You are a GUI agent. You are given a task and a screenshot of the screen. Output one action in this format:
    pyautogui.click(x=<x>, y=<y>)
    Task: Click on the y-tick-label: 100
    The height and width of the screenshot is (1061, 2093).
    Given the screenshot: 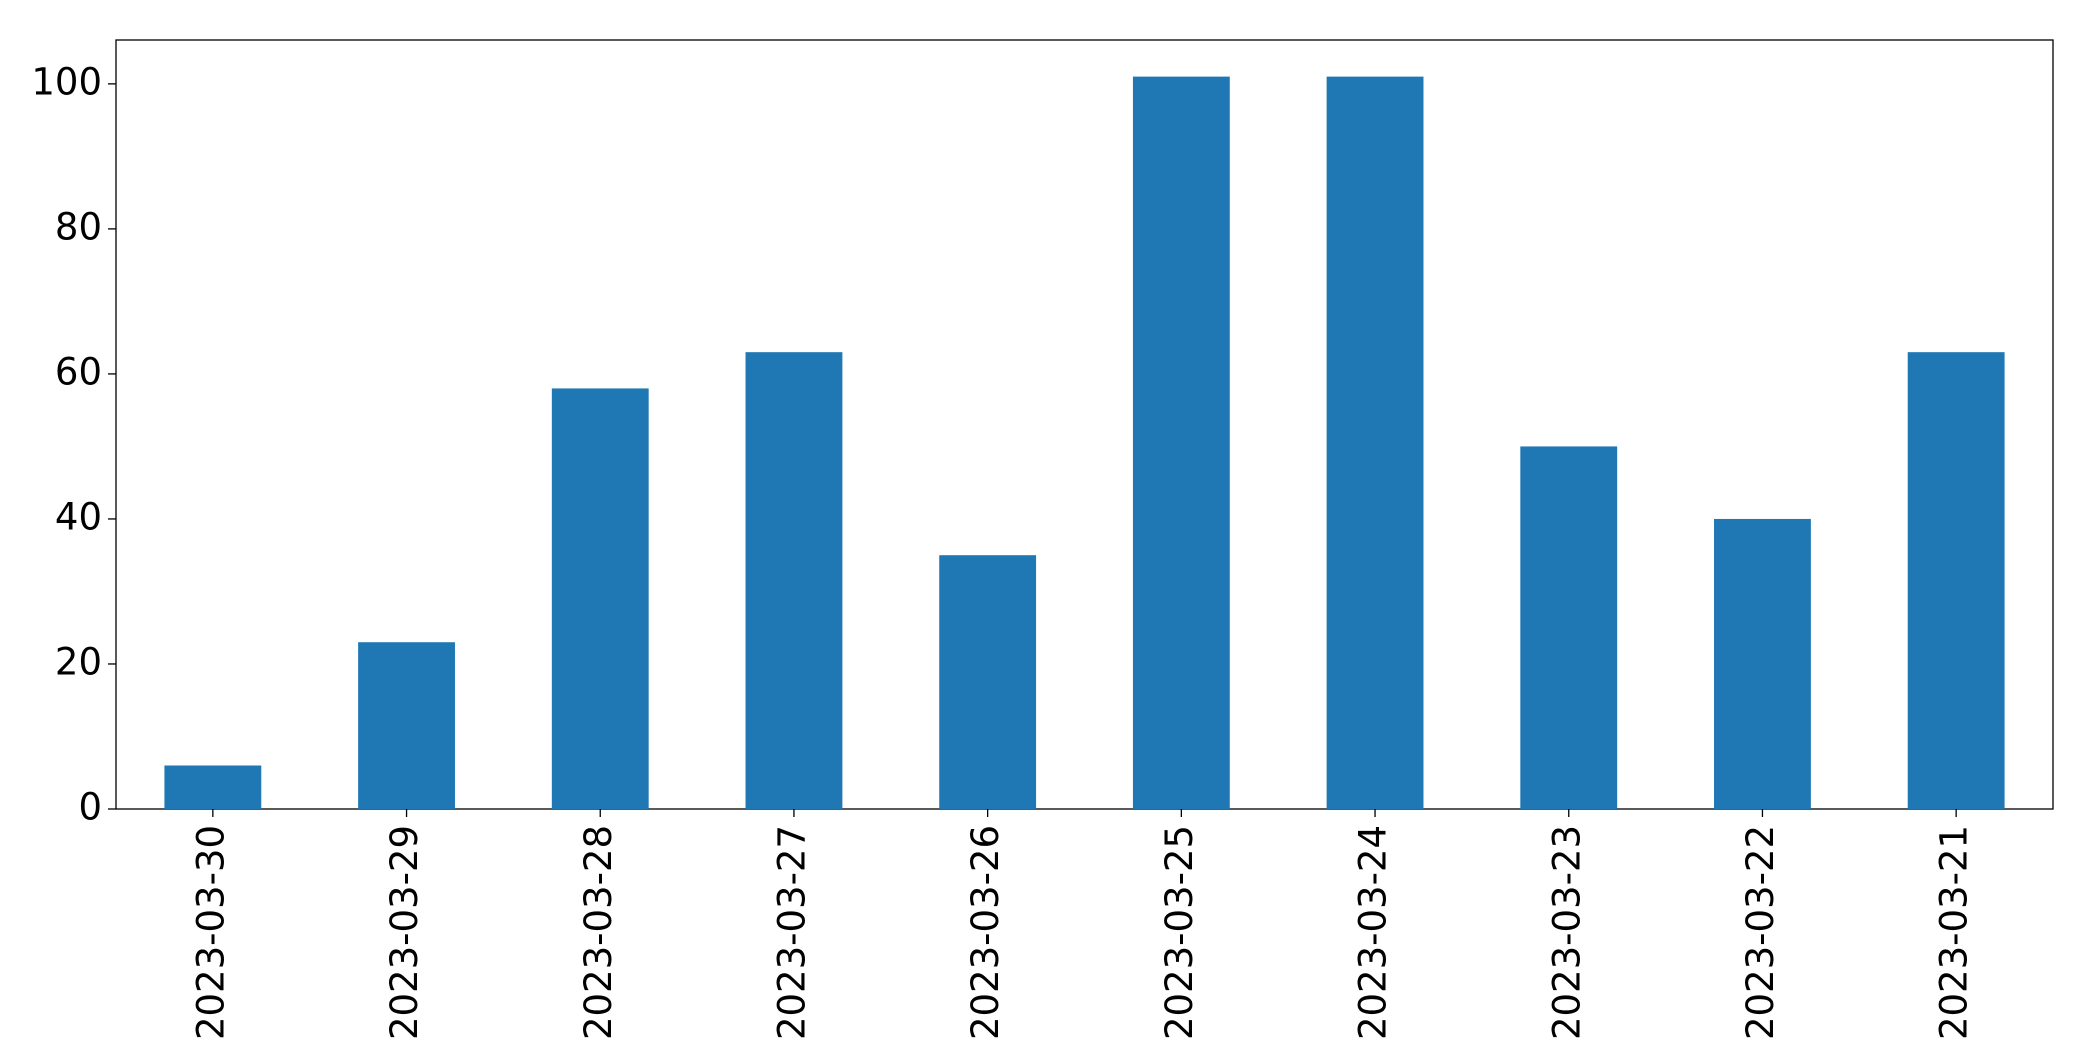 What is the action you would take?
    pyautogui.click(x=66, y=81)
    